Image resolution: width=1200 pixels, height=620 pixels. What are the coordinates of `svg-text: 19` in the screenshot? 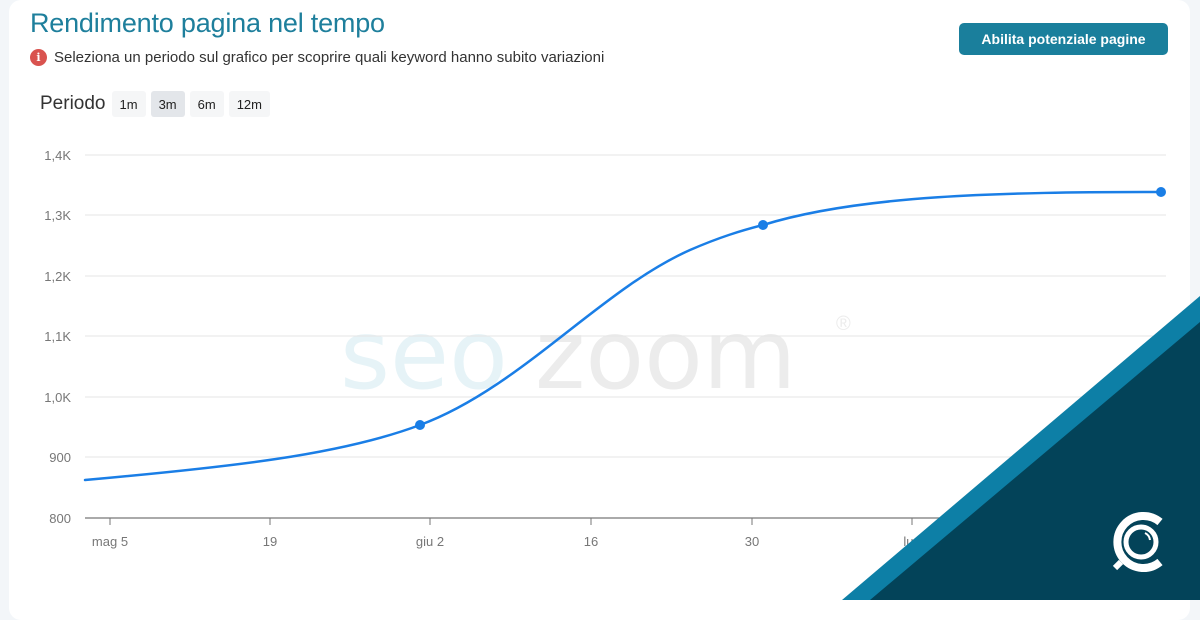 It's located at (270, 541).